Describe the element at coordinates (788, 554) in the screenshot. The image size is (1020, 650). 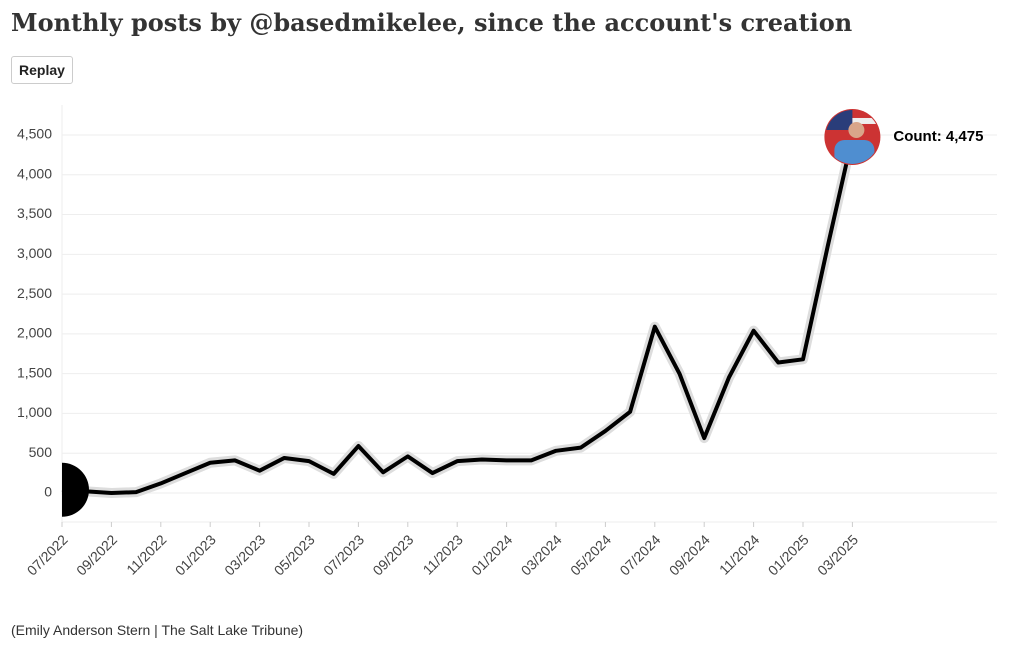
I see `x-tick-label: 01/2025` at that location.